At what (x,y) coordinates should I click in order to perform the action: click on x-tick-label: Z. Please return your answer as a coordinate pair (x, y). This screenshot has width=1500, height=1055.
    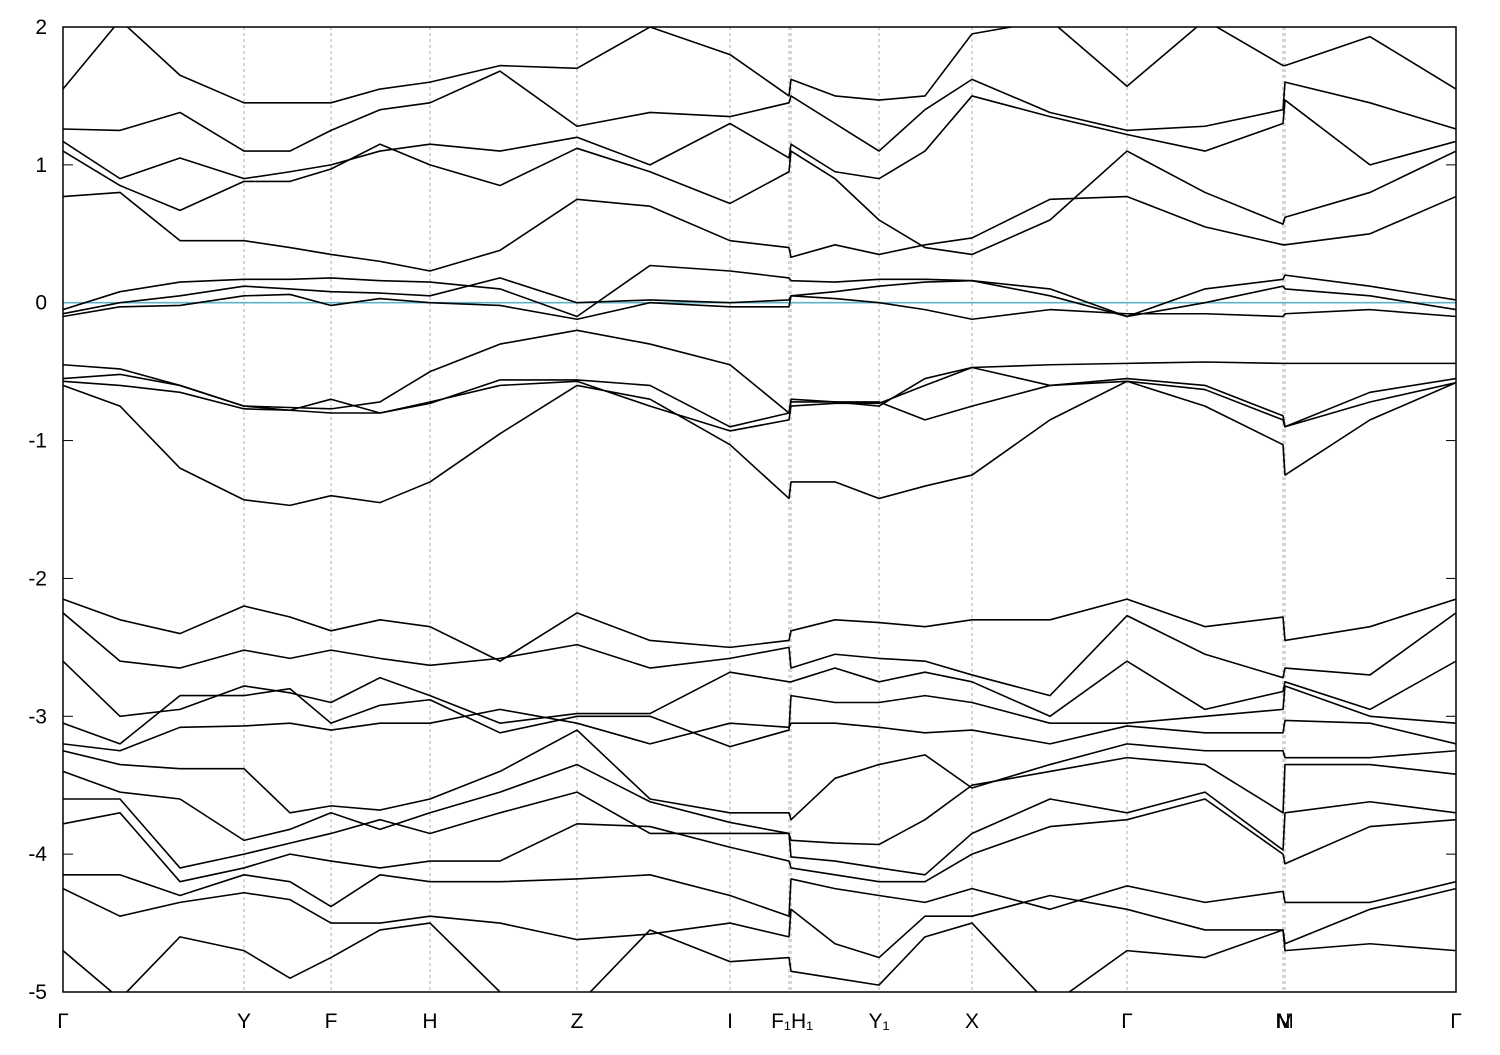
    Looking at the image, I should click on (577, 1021).